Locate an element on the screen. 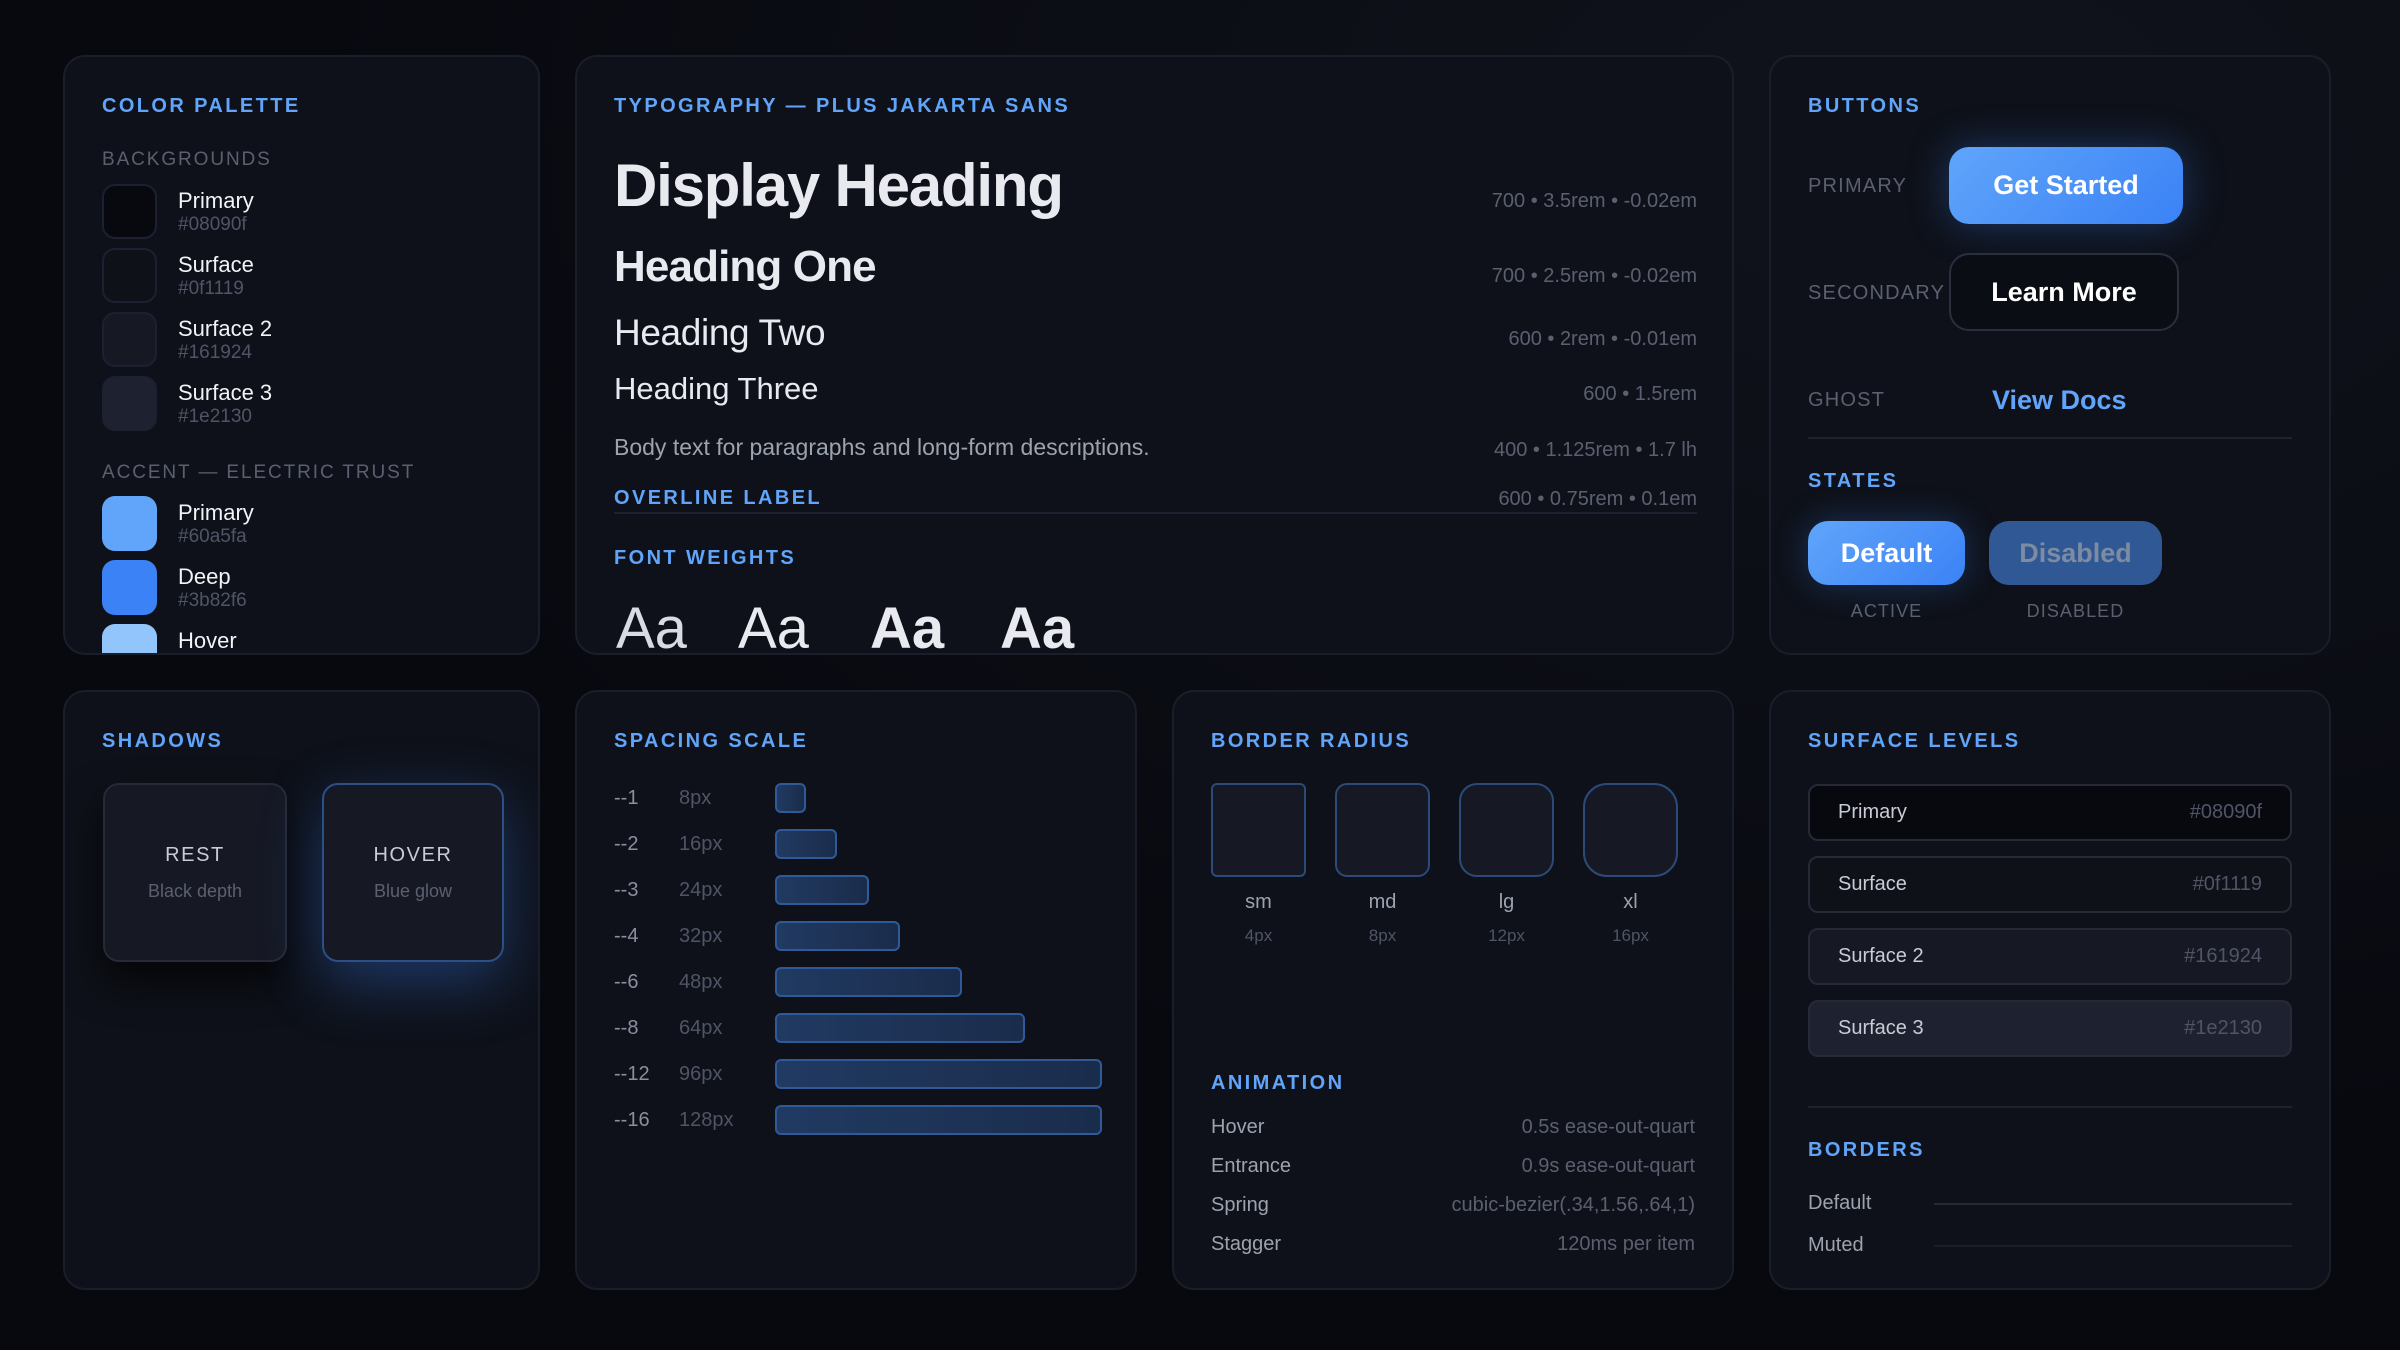 The height and width of the screenshot is (1350, 2400). spec-text: 600 • 1.5rem is located at coordinates (1640, 394).